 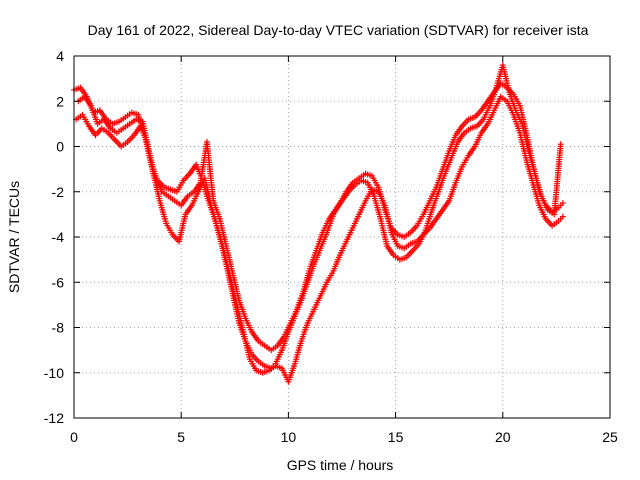 What do you see at coordinates (340, 465) in the screenshot?
I see `x-axis-label: GPS time / hours` at bounding box center [340, 465].